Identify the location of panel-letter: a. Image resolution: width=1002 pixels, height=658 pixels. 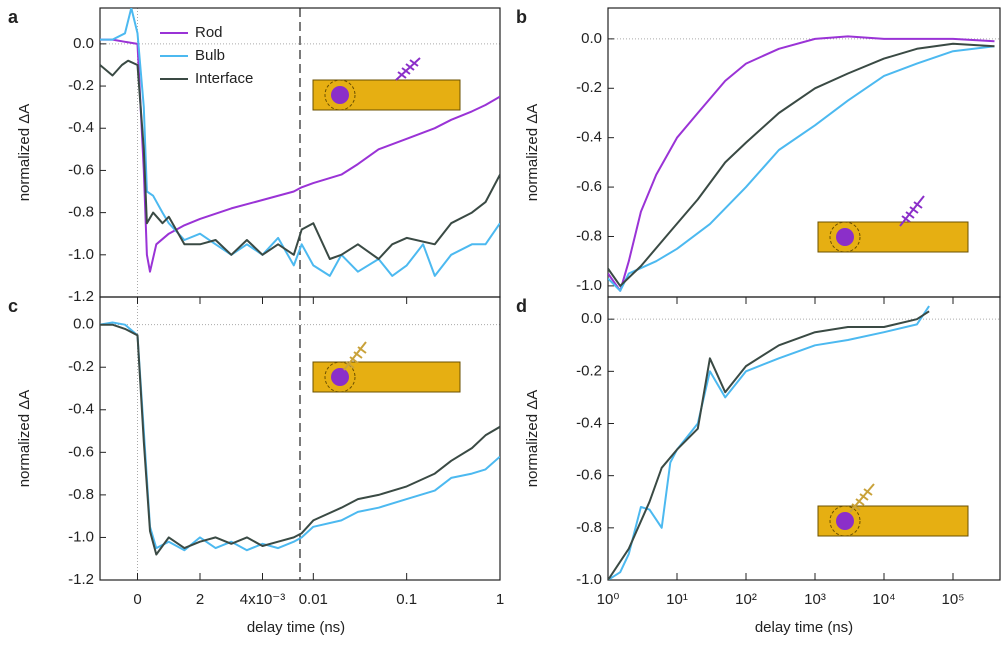
(13, 17).